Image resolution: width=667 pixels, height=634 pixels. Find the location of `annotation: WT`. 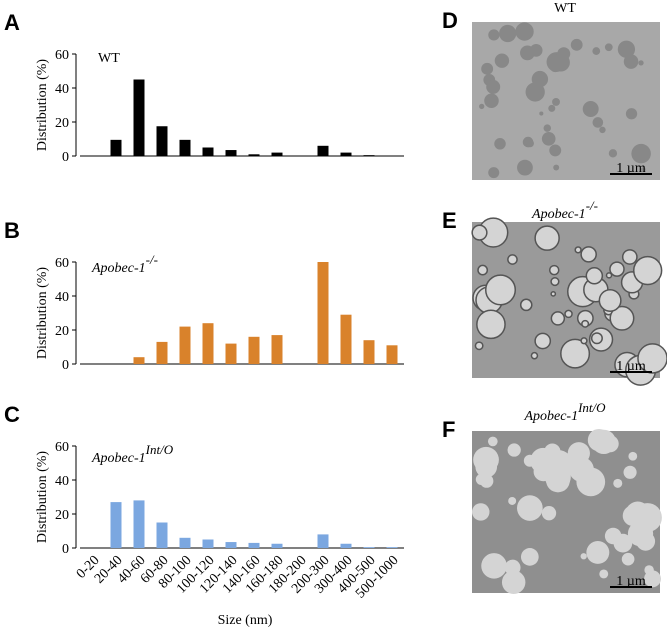

annotation: WT is located at coordinates (565, 8).